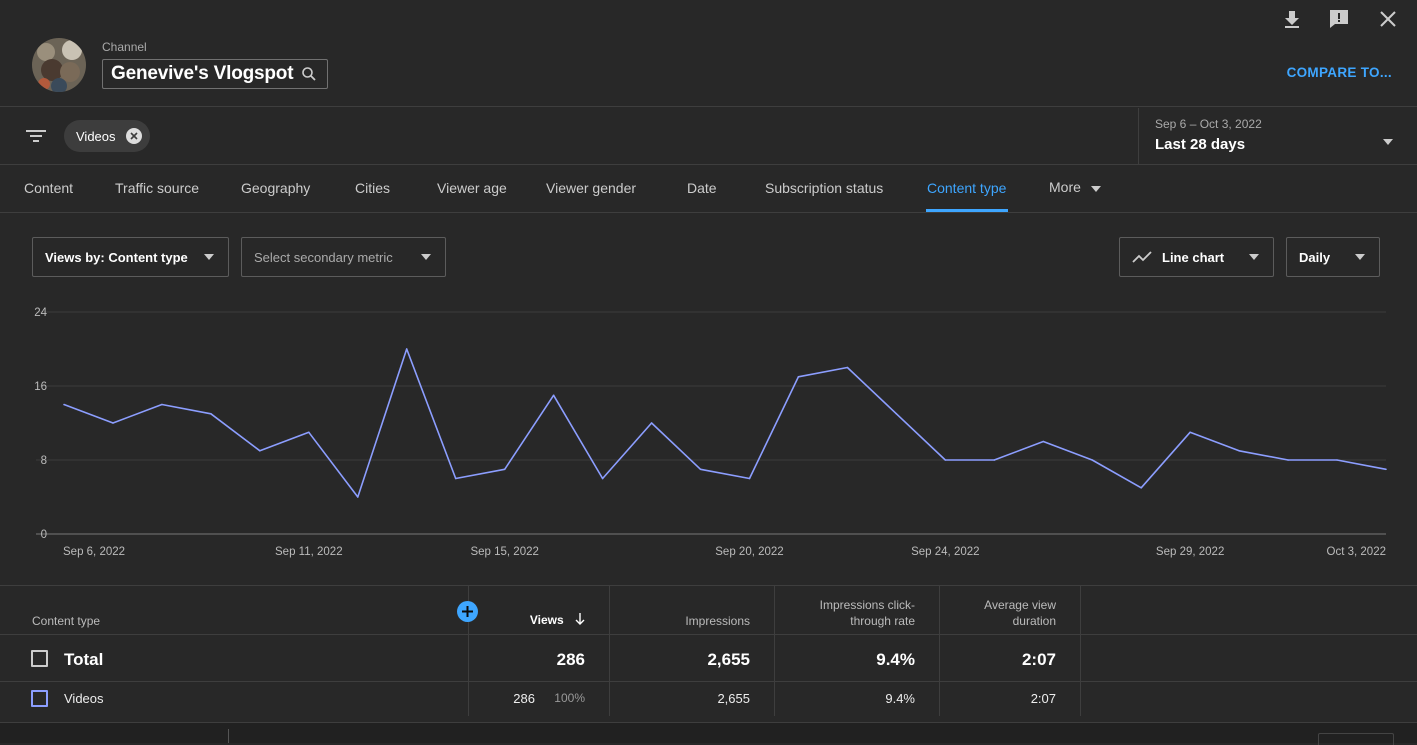 This screenshot has height=745, width=1417. I want to click on tab-more: More, so click(1075, 187).